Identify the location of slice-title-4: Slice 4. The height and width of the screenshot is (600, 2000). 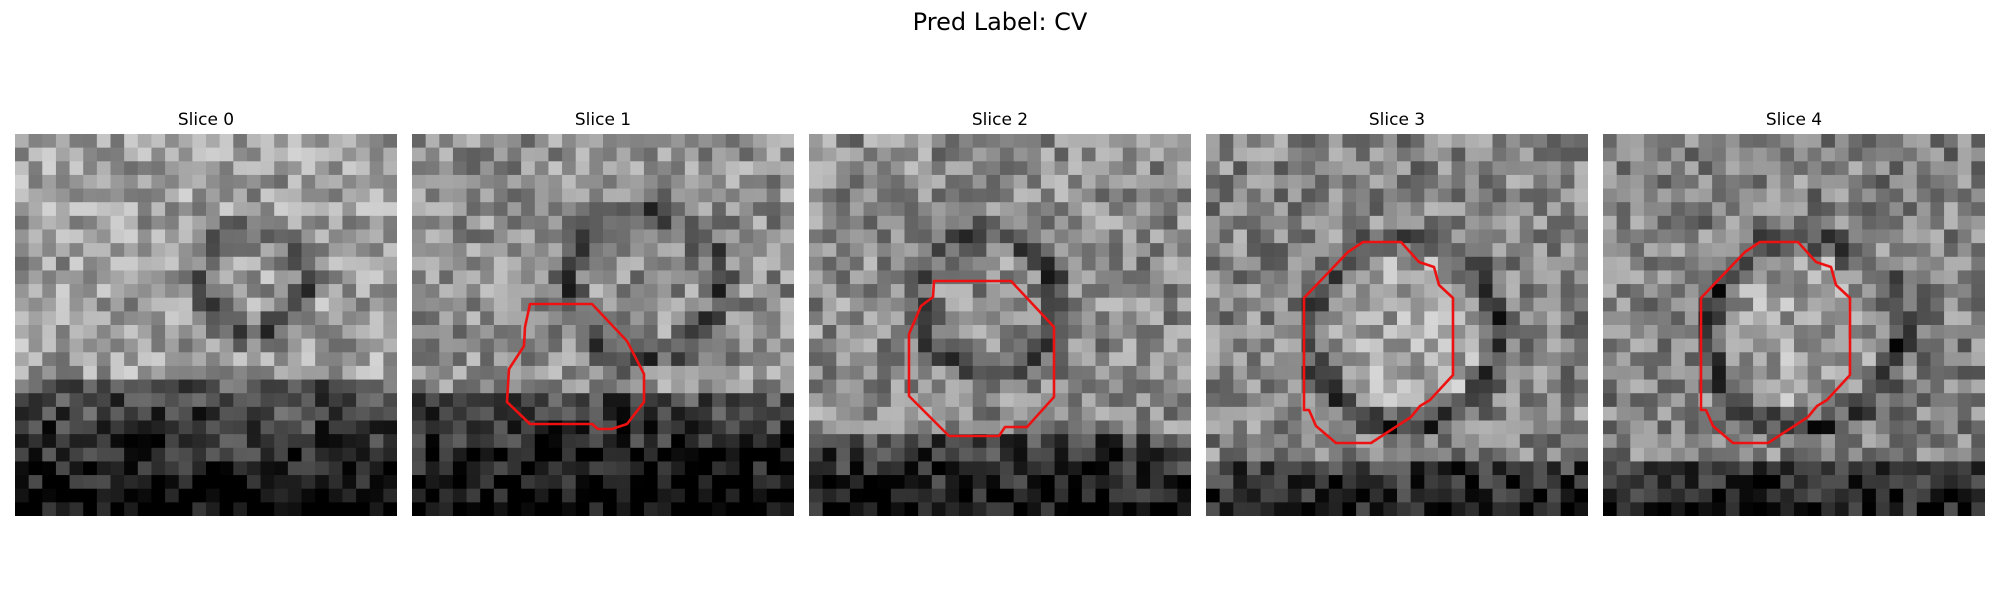
(1794, 120).